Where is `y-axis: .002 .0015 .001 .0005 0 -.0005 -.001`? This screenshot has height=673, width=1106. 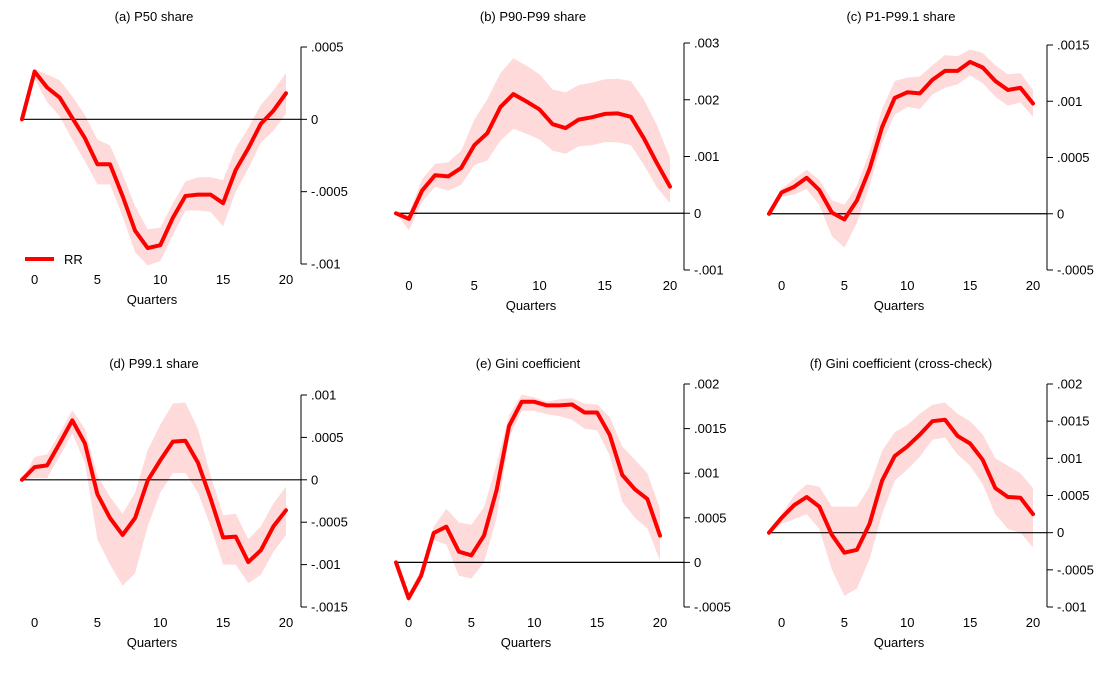
y-axis: .002 .0015 .001 .0005 0 -.0005 -.001 is located at coordinates (1070, 496).